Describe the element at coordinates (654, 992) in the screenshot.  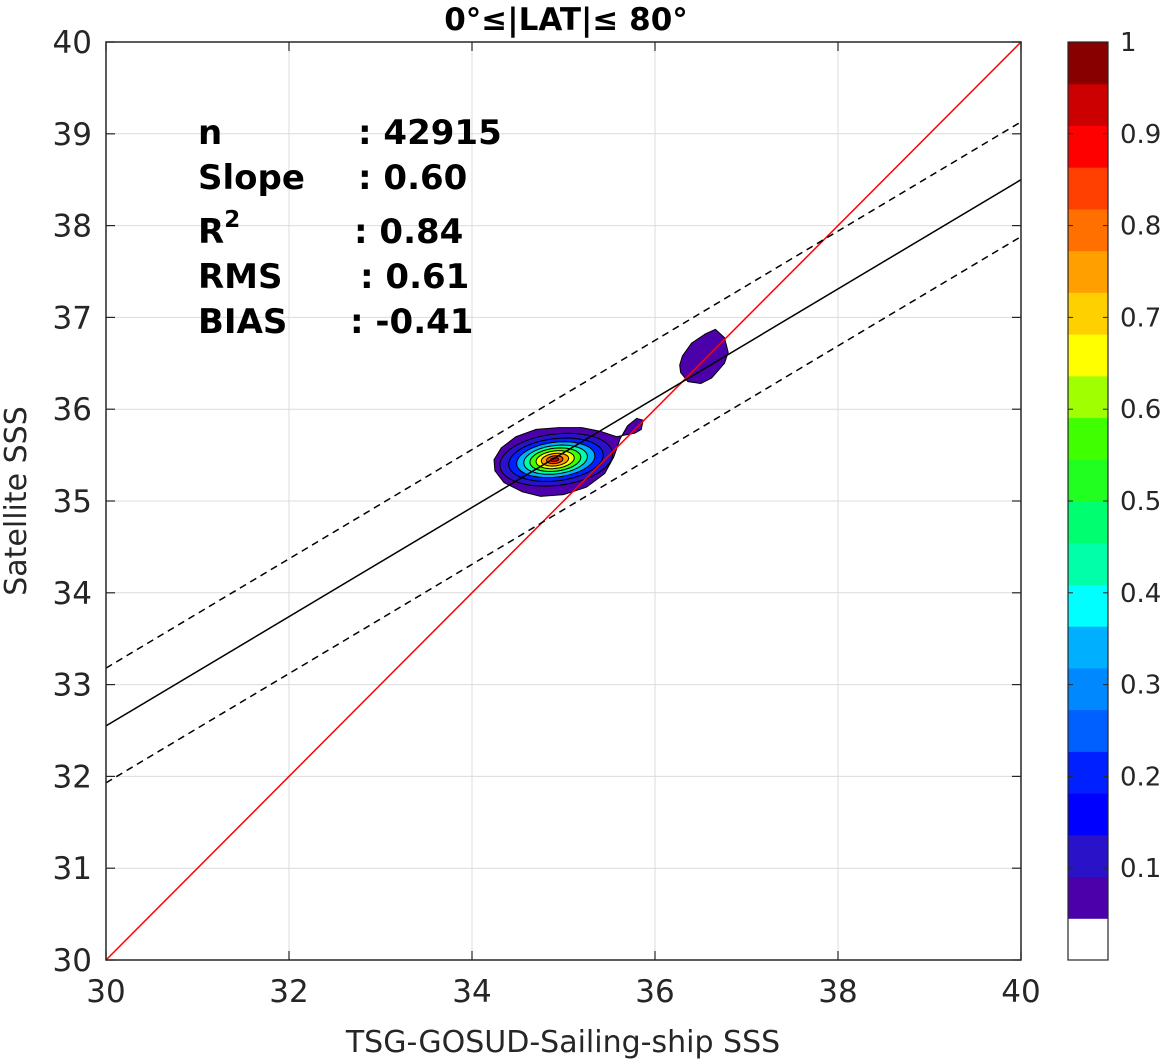
I see `x-tick-label: 36` at that location.